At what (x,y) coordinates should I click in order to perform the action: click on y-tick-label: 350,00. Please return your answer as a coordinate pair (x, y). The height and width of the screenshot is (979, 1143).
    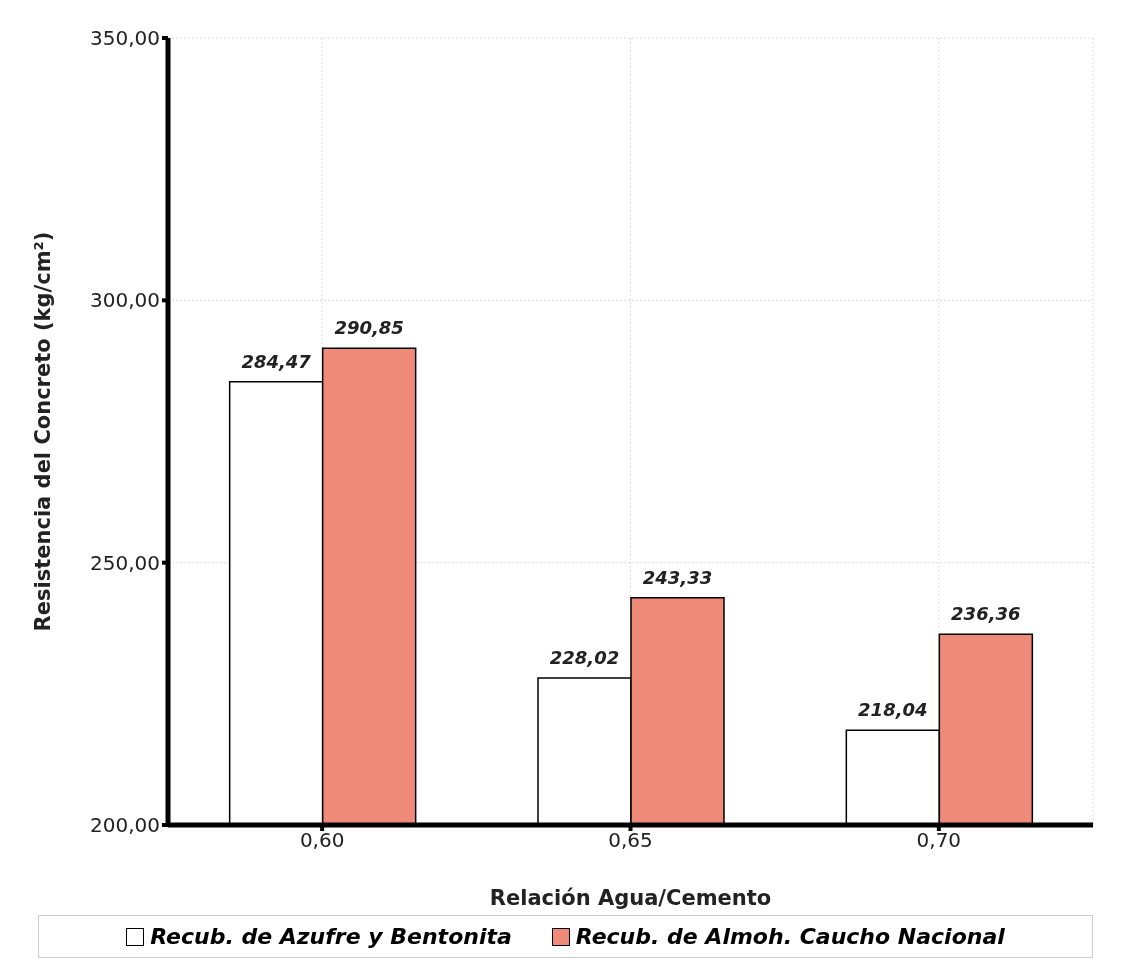
    Looking at the image, I should click on (125, 38).